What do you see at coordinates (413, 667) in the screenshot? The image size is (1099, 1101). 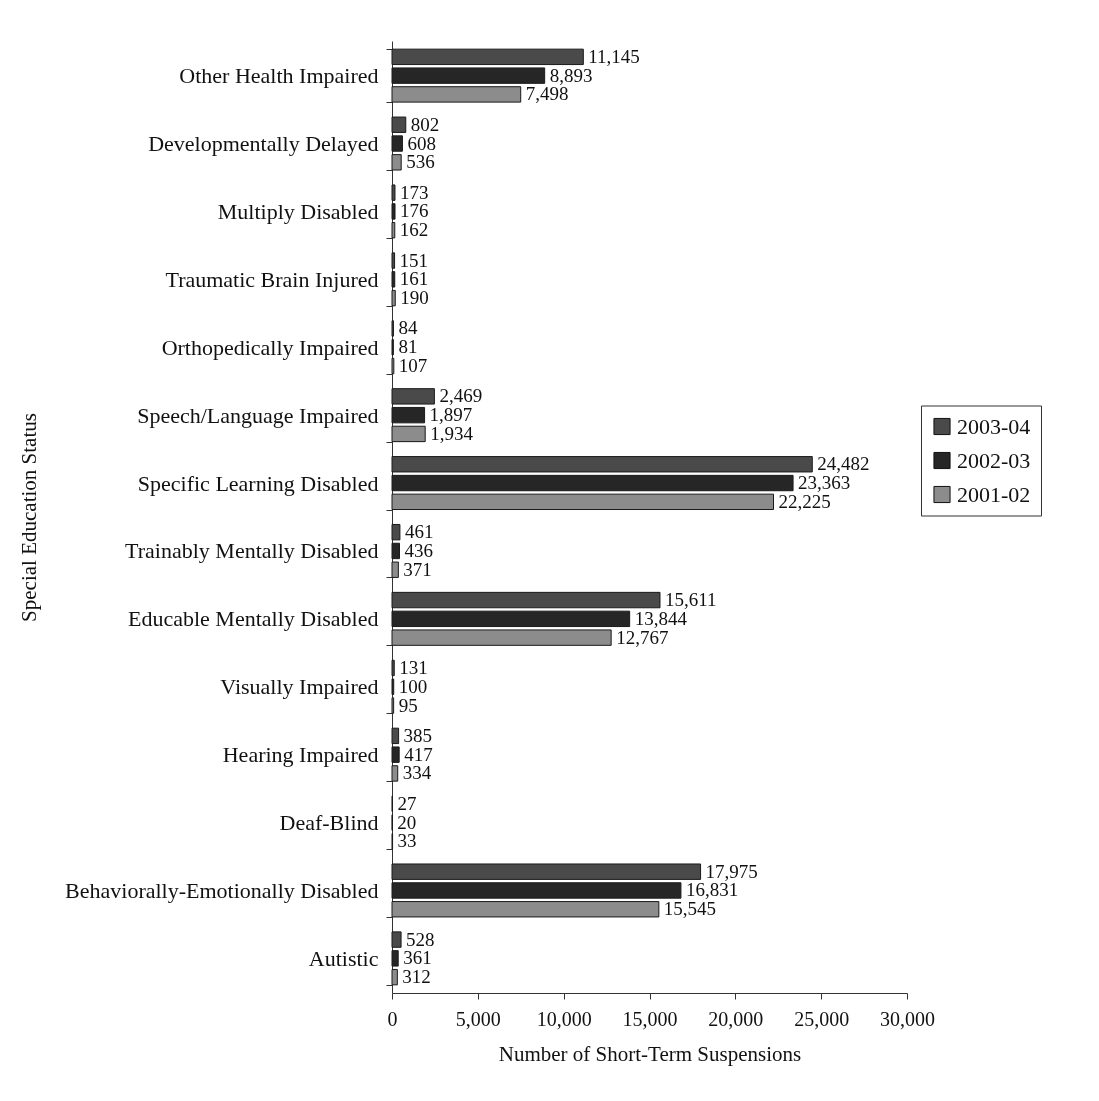 I see `data-label: 131` at bounding box center [413, 667].